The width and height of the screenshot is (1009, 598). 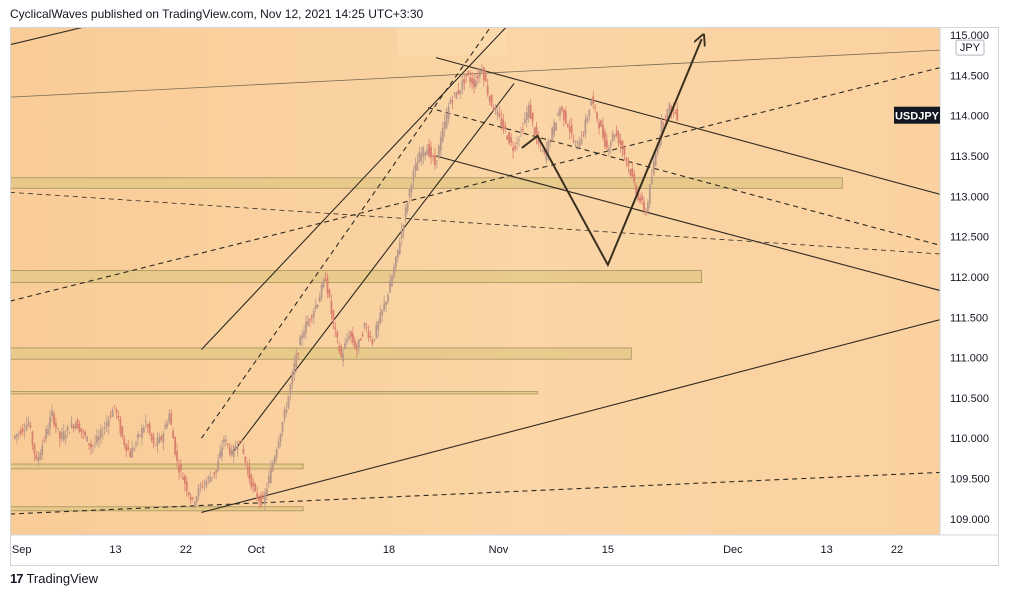 I want to click on price-axis-area, so click(x=969, y=296).